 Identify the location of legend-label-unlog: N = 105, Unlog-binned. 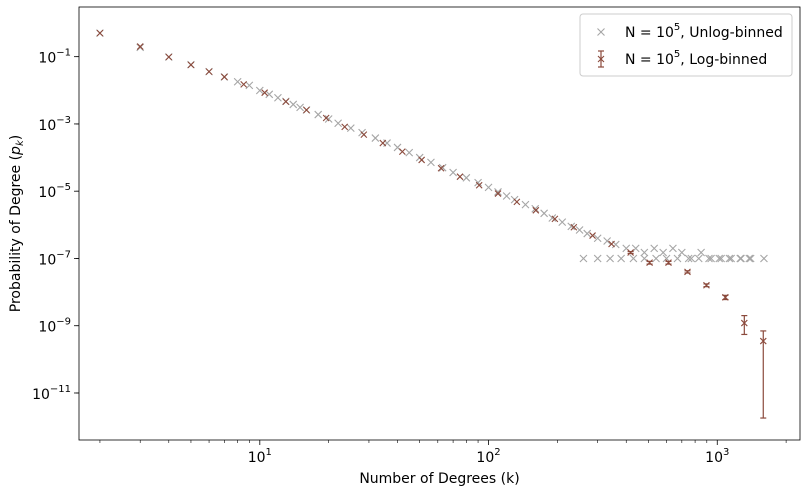
(704, 31).